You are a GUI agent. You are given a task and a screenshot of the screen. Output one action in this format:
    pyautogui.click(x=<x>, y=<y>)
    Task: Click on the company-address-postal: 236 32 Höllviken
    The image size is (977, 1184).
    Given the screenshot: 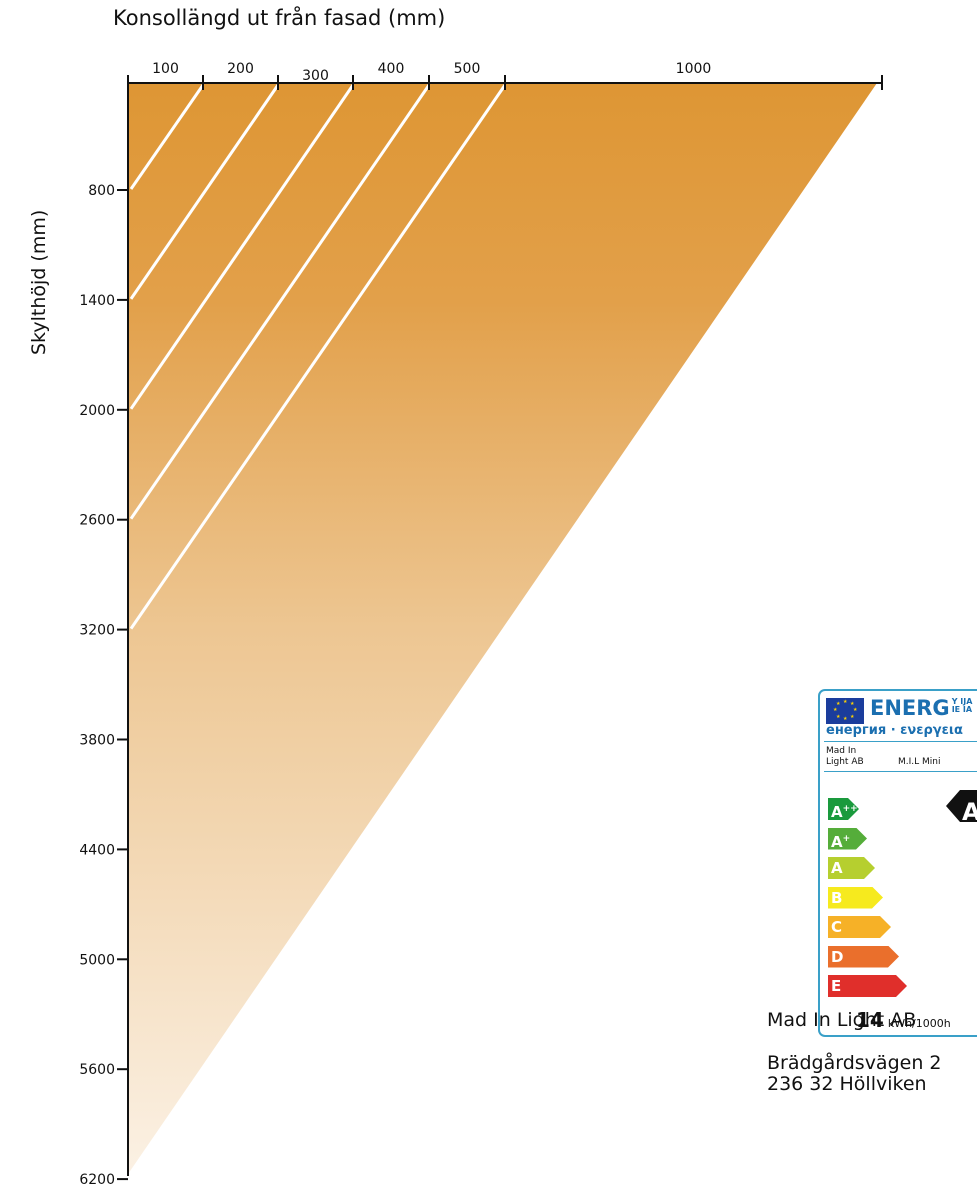 What is the action you would take?
    pyautogui.click(x=847, y=1084)
    